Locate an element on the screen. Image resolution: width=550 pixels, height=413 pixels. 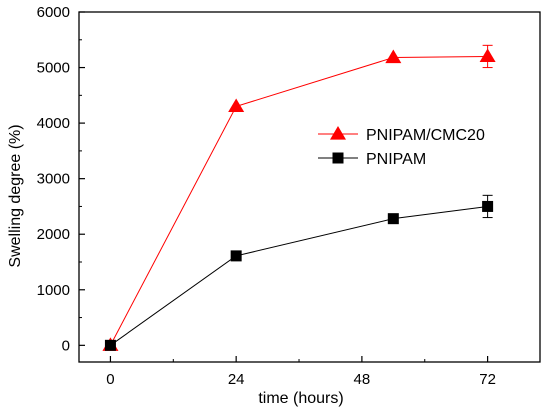
y-tick-label: 3000 is located at coordinates (53, 179).